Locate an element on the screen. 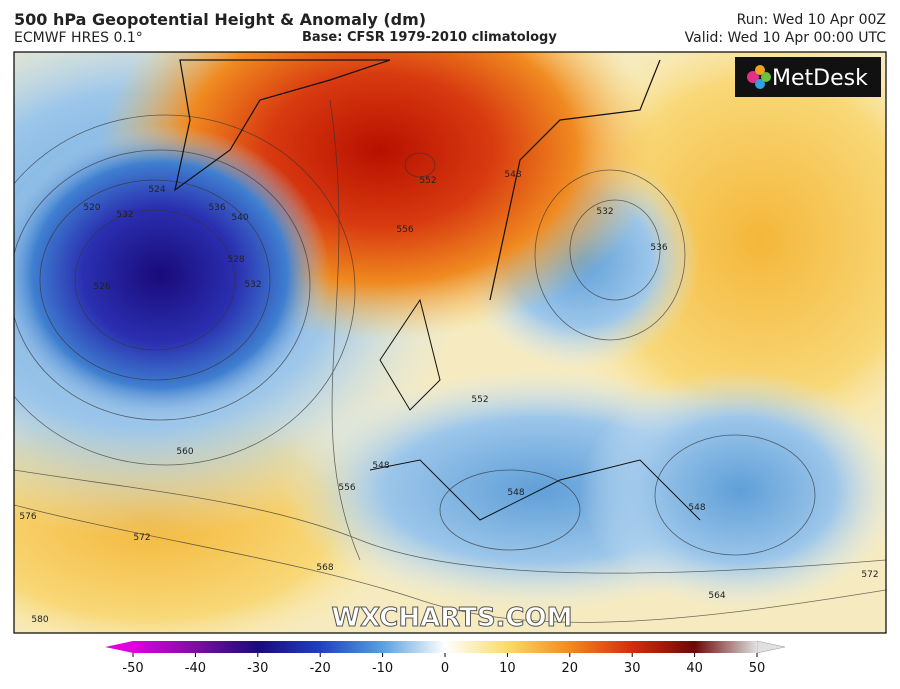 The width and height of the screenshot is (900, 689). colorbar-tick-label: 20 is located at coordinates (570, 668).